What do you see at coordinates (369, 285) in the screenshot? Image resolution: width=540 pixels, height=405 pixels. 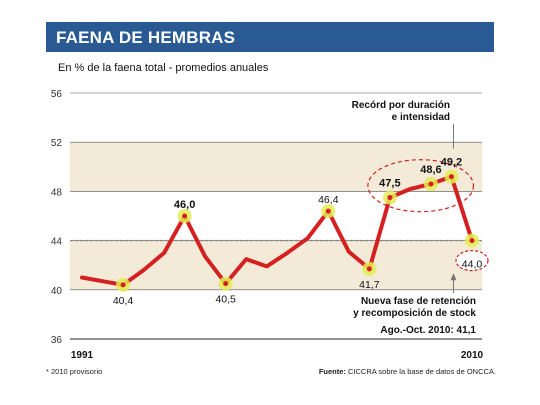 I see `data-label: 41,7` at bounding box center [369, 285].